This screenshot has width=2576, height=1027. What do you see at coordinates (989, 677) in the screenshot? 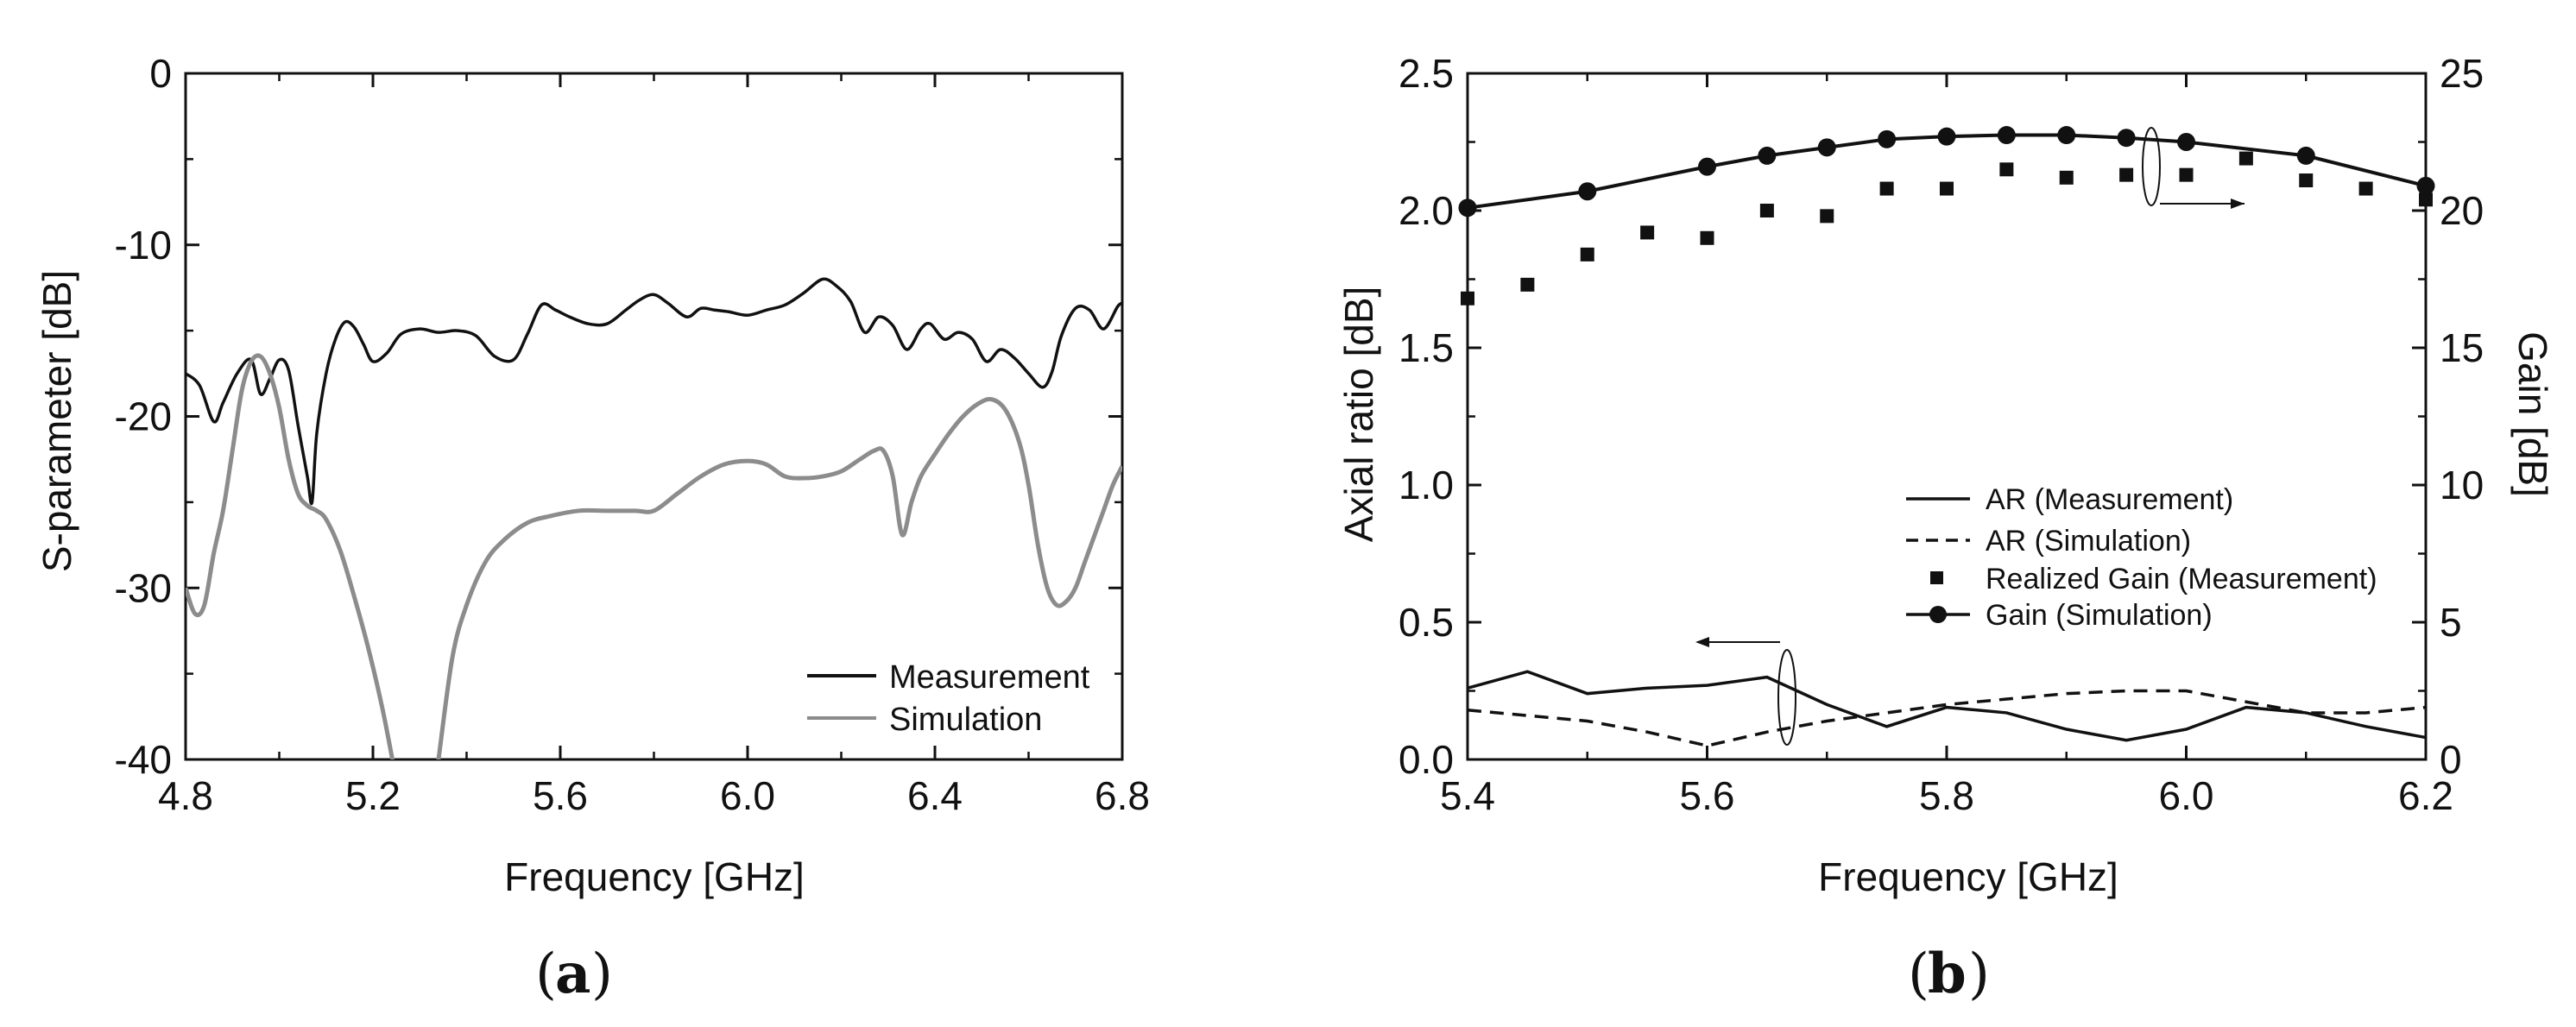
I see `legend-label-measurement: Measurement` at bounding box center [989, 677].